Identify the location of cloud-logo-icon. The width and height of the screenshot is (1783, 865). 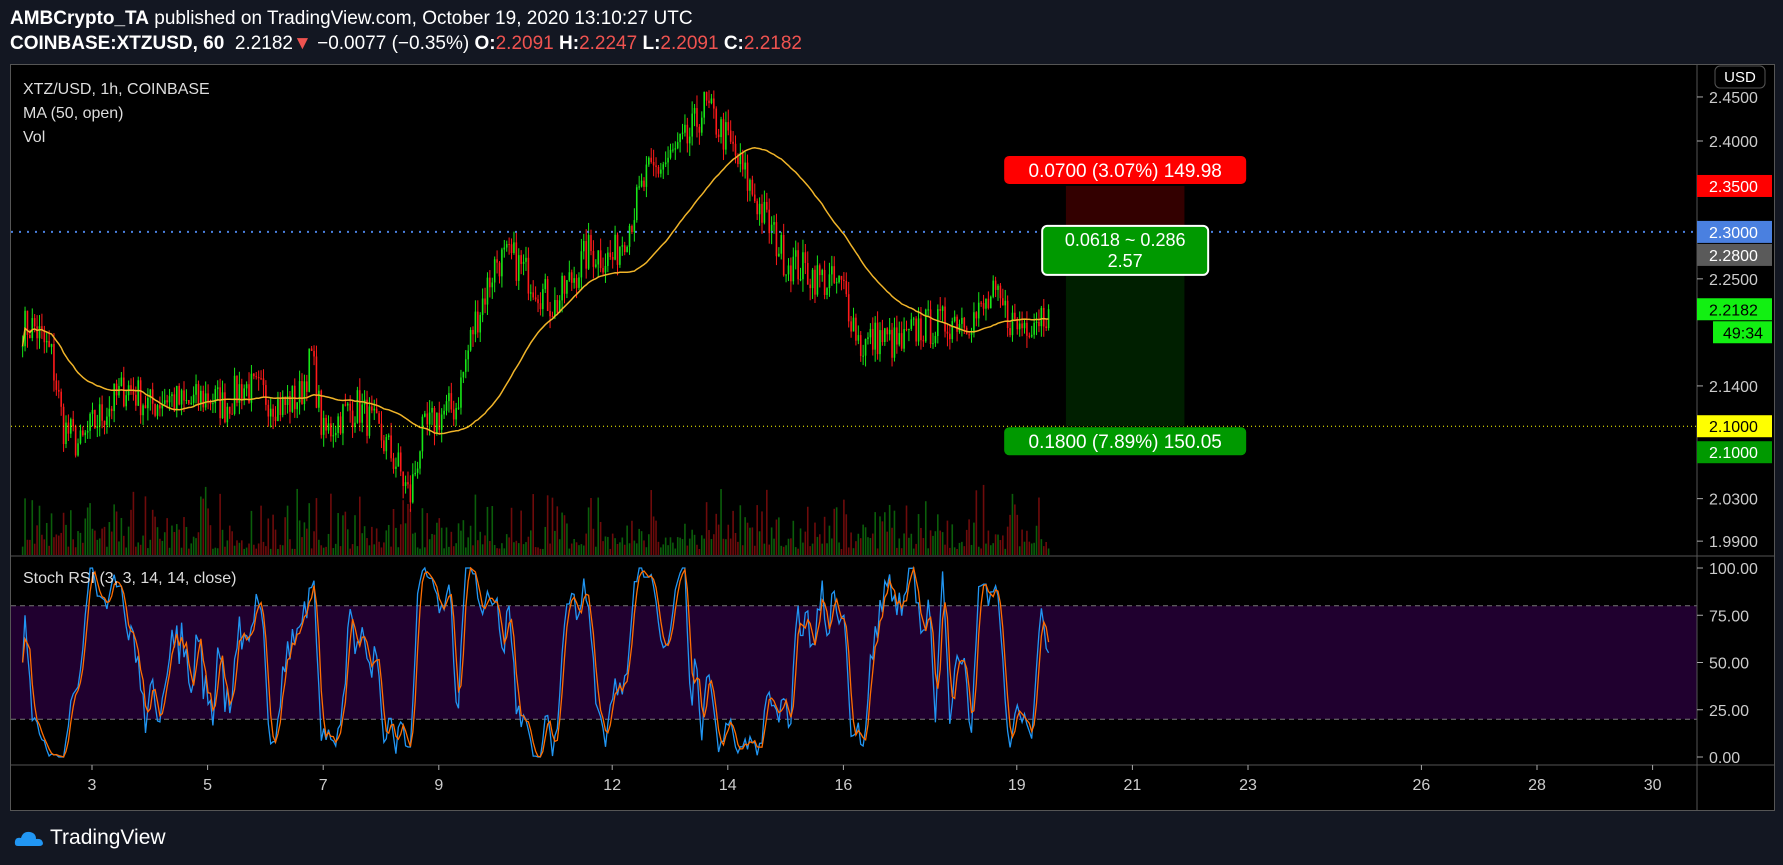
(29, 838).